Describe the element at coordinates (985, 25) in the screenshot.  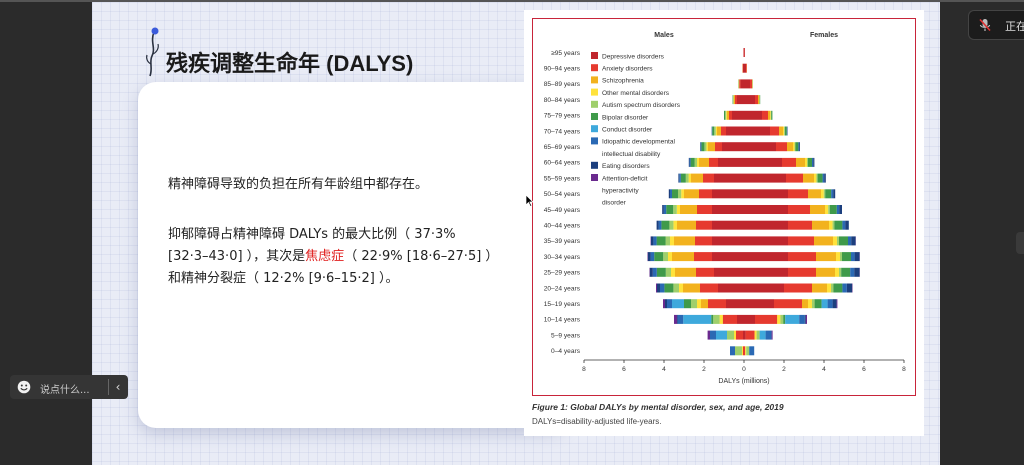
I see `mic-muted-icon` at that location.